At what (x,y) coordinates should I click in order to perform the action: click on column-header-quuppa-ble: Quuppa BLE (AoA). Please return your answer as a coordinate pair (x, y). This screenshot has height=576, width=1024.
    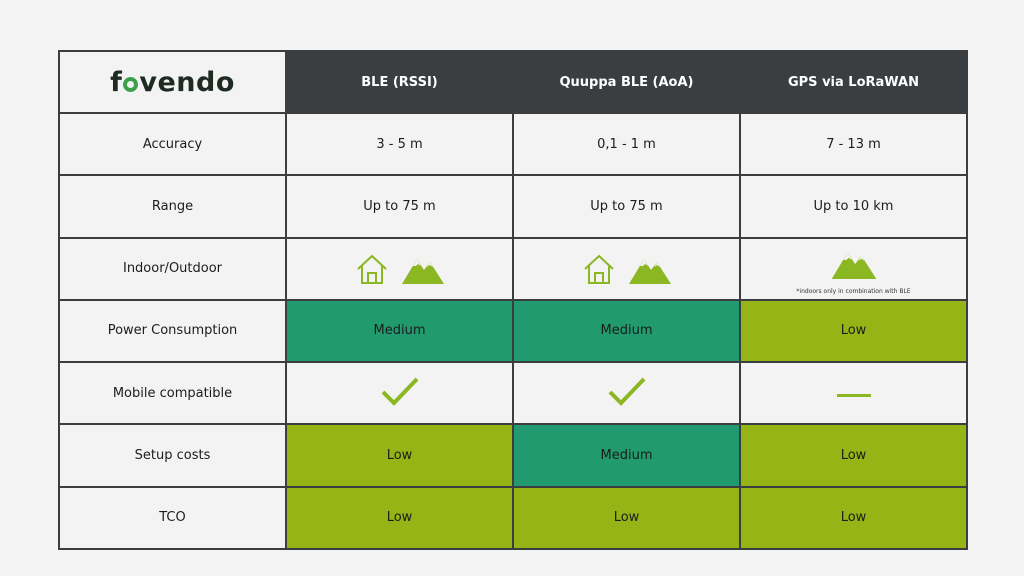
    Looking at the image, I should click on (626, 82).